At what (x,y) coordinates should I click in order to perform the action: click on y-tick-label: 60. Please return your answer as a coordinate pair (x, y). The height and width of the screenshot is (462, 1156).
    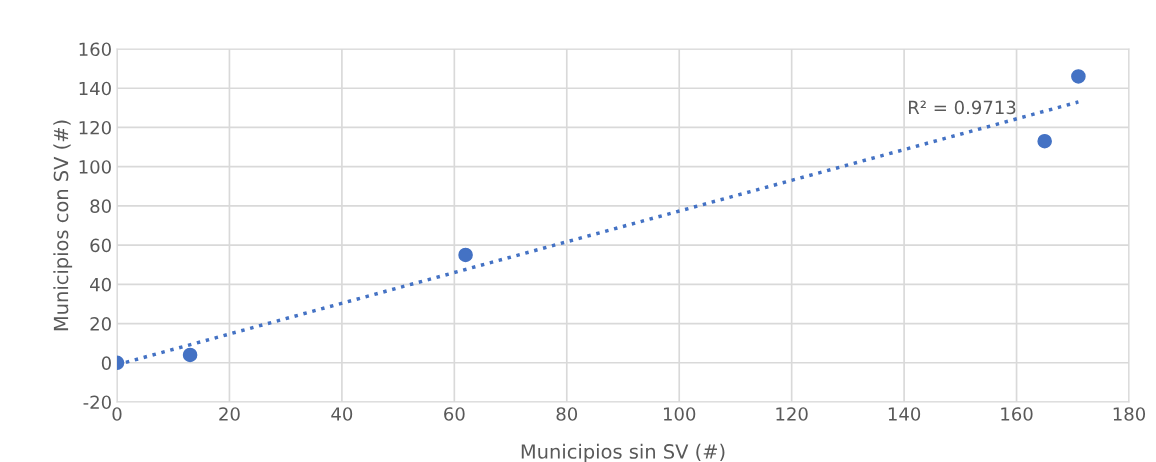
    Looking at the image, I should click on (100, 245).